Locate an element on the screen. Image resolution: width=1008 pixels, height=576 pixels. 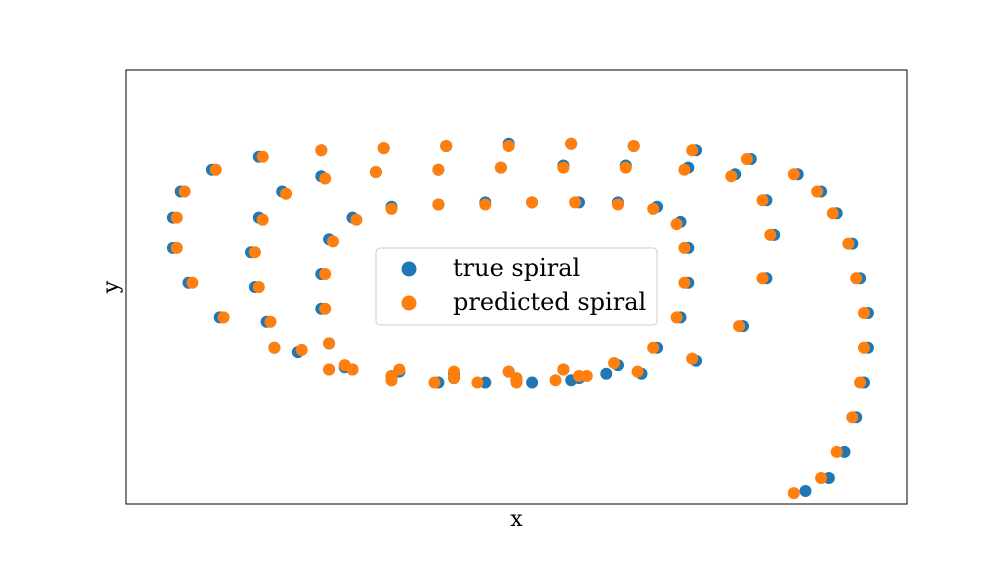
legend-label-true-spiral: true spiral is located at coordinates (516, 268).